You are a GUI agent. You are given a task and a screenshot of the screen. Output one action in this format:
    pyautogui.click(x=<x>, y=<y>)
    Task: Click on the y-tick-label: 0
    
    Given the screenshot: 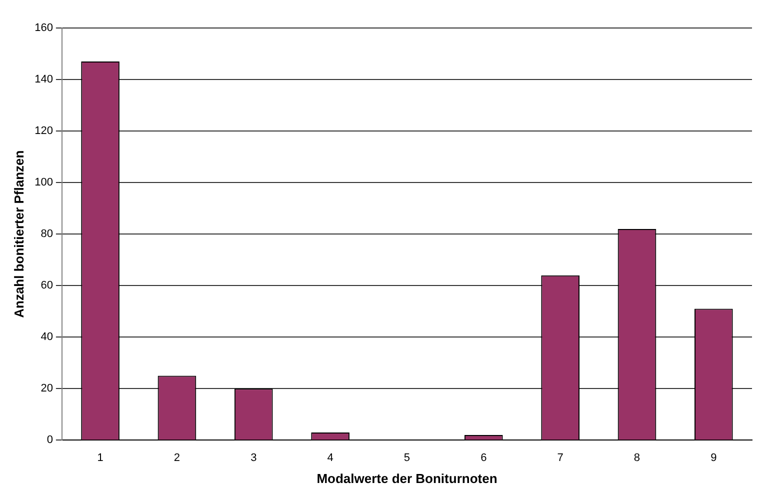 What is the action you would take?
    pyautogui.click(x=49, y=440)
    